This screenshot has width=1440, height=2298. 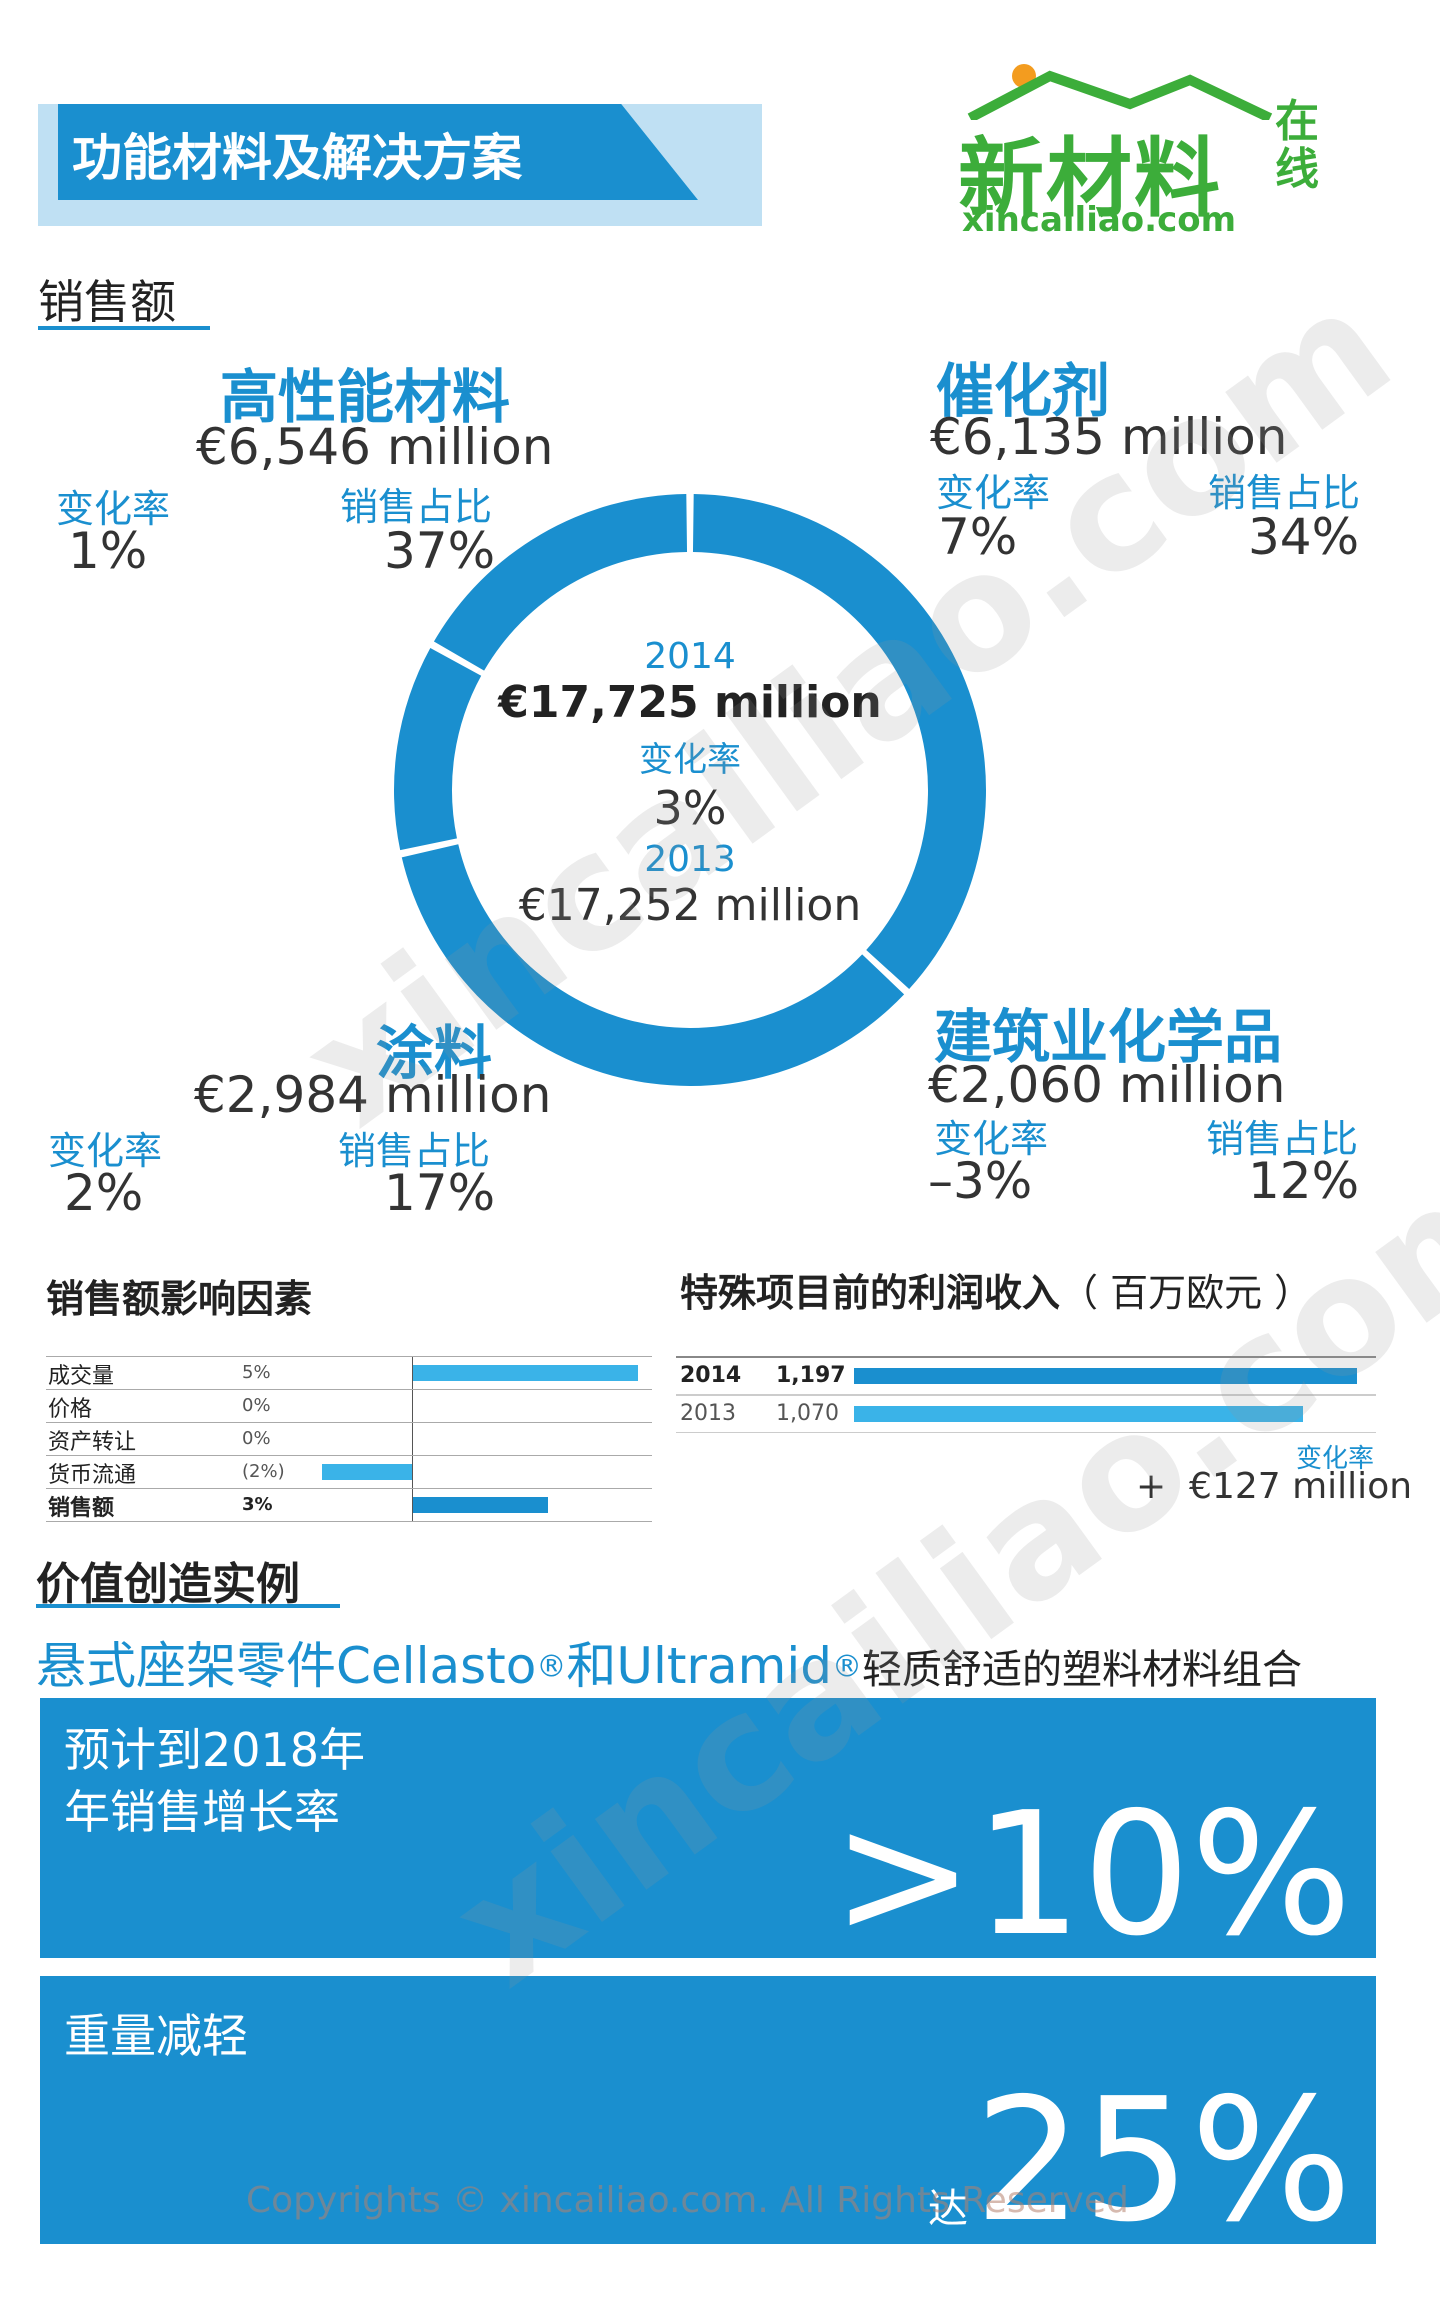 What do you see at coordinates (81, 1376) in the screenshot?
I see `factor-label: 成交量` at bounding box center [81, 1376].